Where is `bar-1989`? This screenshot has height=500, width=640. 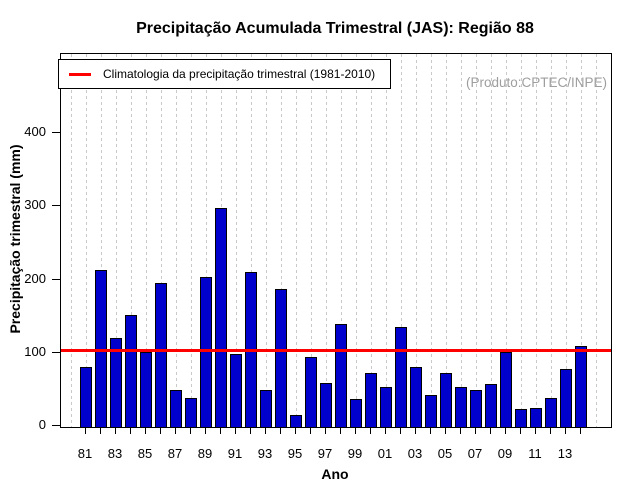
bar-1989 is located at coordinates (206, 352).